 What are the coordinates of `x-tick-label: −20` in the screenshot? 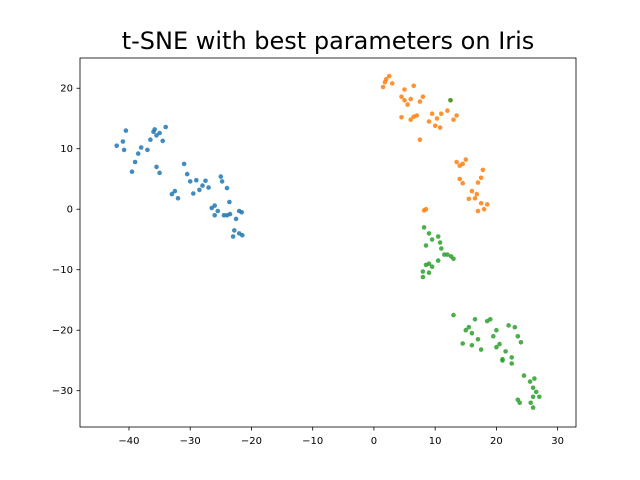 It's located at (251, 441).